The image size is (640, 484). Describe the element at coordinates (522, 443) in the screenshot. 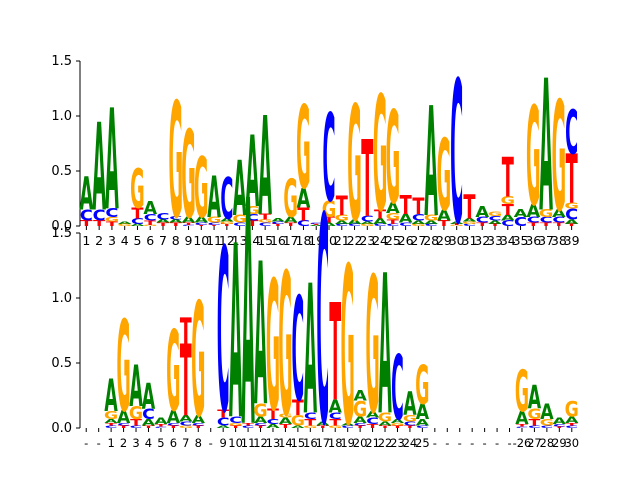

I see `x-tick-label: -26` at that location.